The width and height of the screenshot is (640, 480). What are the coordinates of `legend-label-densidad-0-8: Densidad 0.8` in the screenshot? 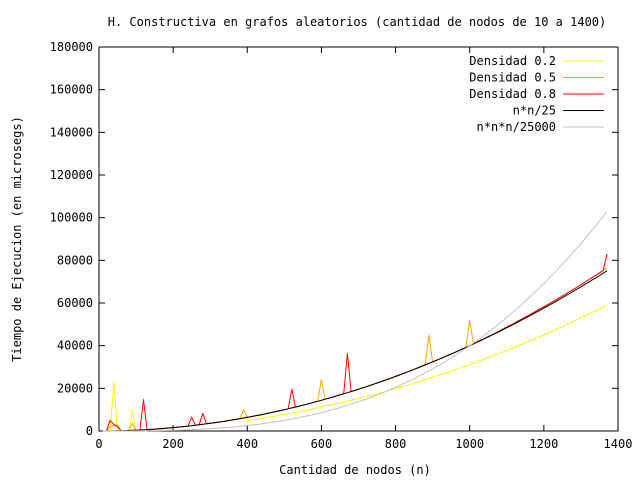 It's located at (512, 94).